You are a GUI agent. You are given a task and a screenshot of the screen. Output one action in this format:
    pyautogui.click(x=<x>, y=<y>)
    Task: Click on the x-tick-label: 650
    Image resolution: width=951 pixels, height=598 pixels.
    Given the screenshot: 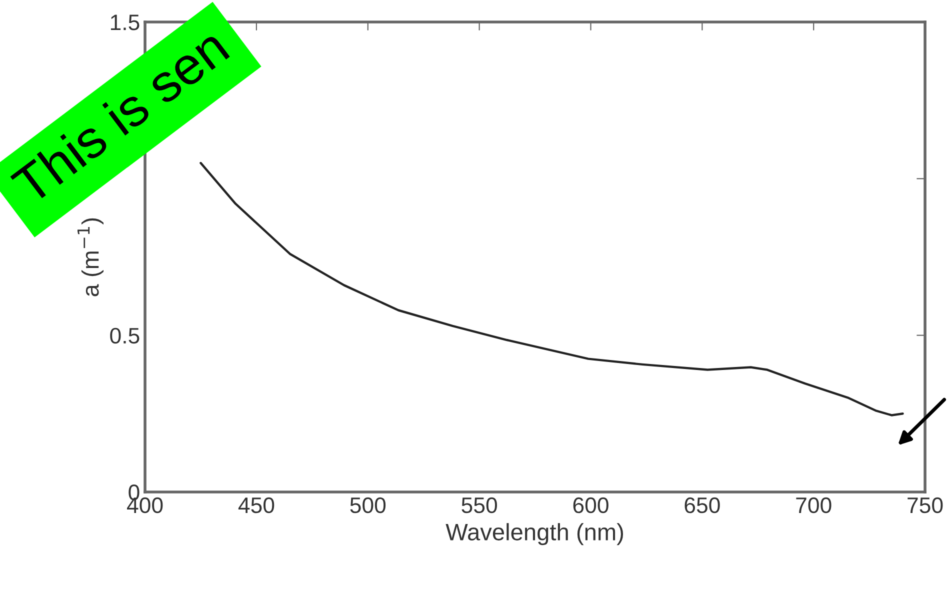 What is the action you would take?
    pyautogui.click(x=702, y=505)
    